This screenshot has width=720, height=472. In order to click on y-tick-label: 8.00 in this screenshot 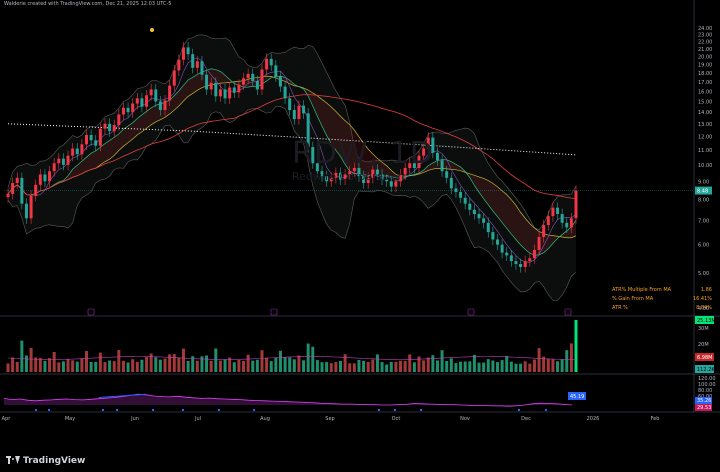, I will do `click(703, 201)`.